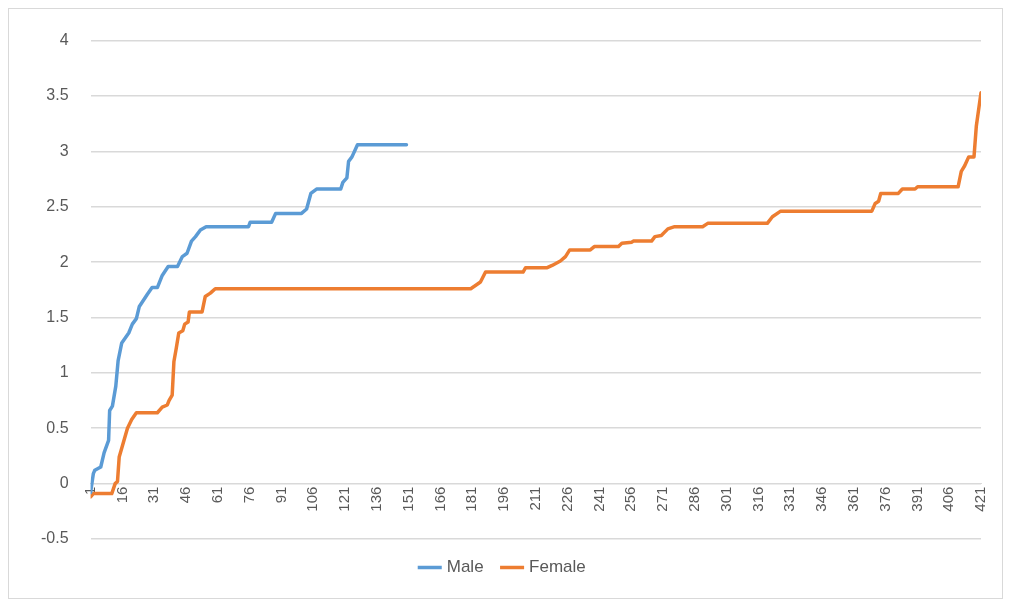  I want to click on x-tick-label: 121, so click(344, 499).